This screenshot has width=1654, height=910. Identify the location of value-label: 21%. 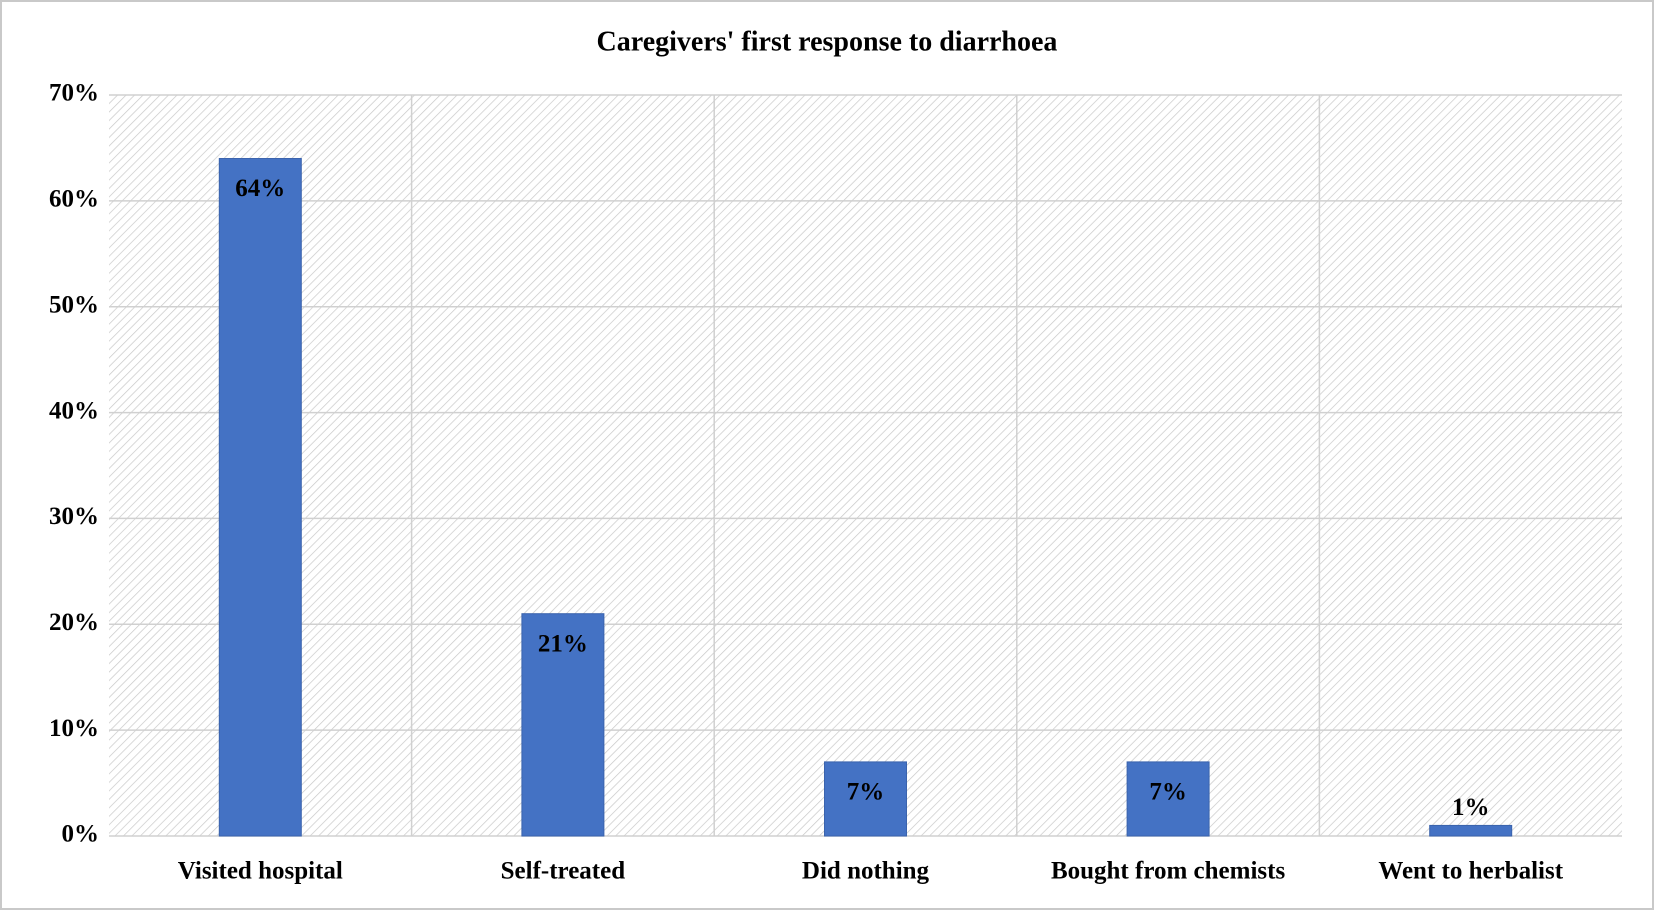
(563, 643).